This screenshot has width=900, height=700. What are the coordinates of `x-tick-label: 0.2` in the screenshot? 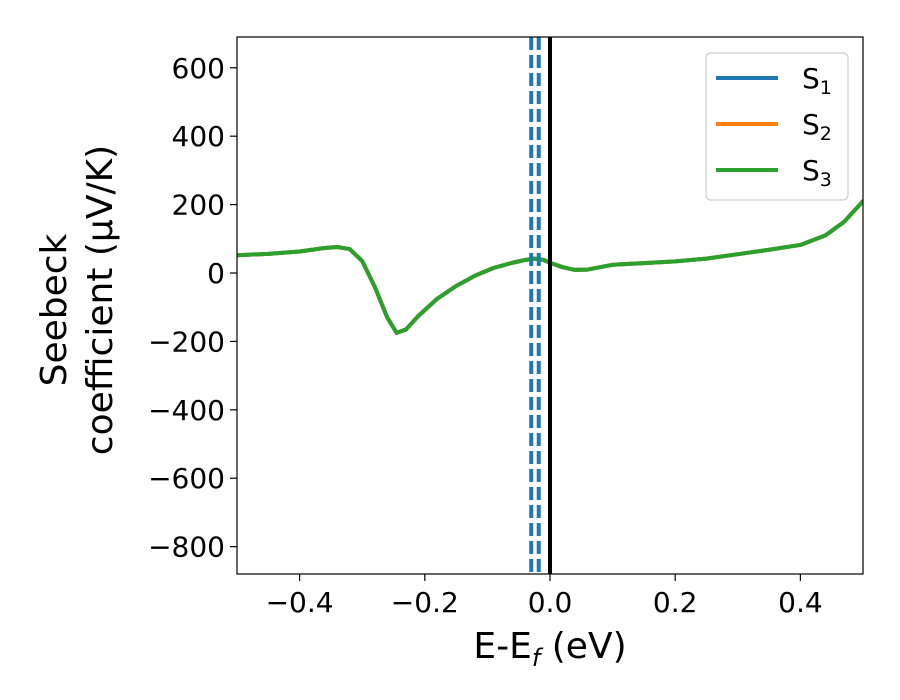 It's located at (675, 602).